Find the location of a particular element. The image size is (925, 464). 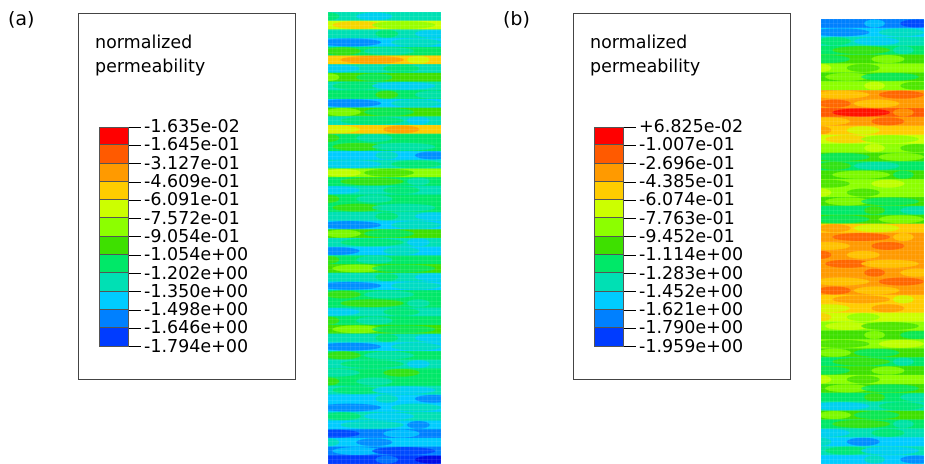

tick-label: -1.635e-02 is located at coordinates (188, 127).